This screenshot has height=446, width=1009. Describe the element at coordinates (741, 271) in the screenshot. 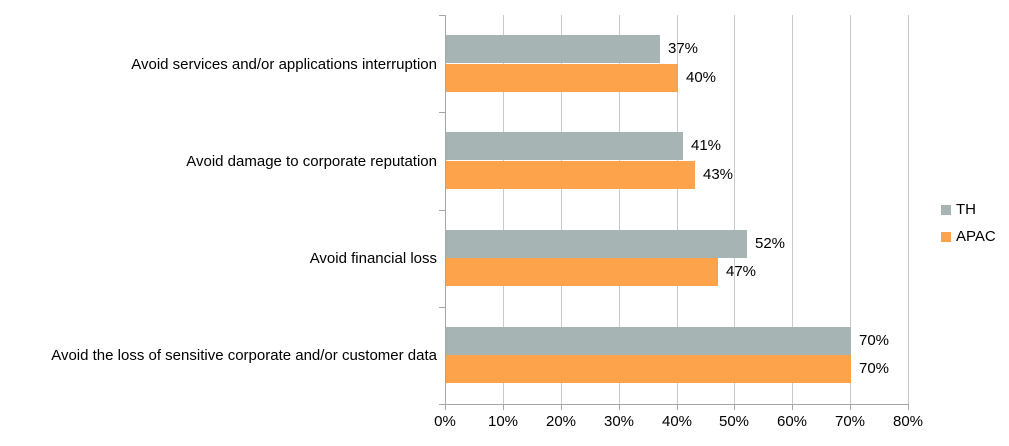

I see `value-label-apac-2: 47%` at that location.